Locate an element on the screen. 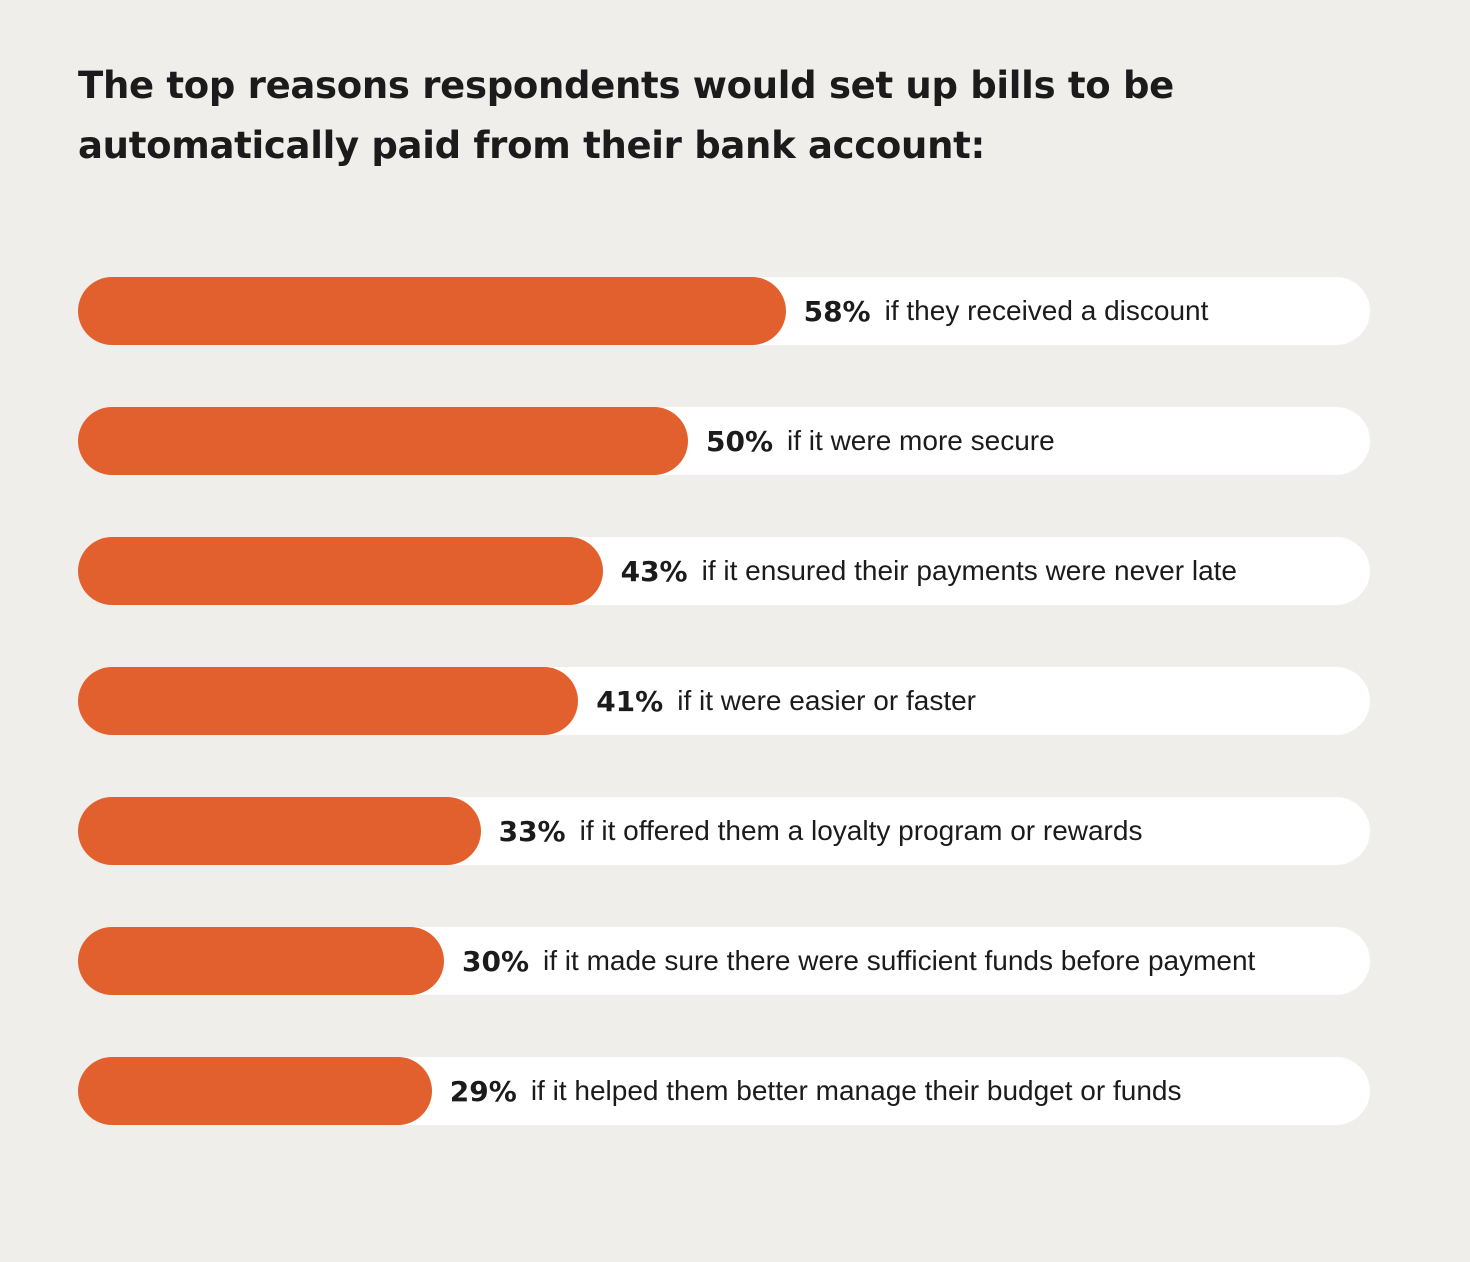 This screenshot has height=1262, width=1470. value-label: 58% is located at coordinates (837, 311).